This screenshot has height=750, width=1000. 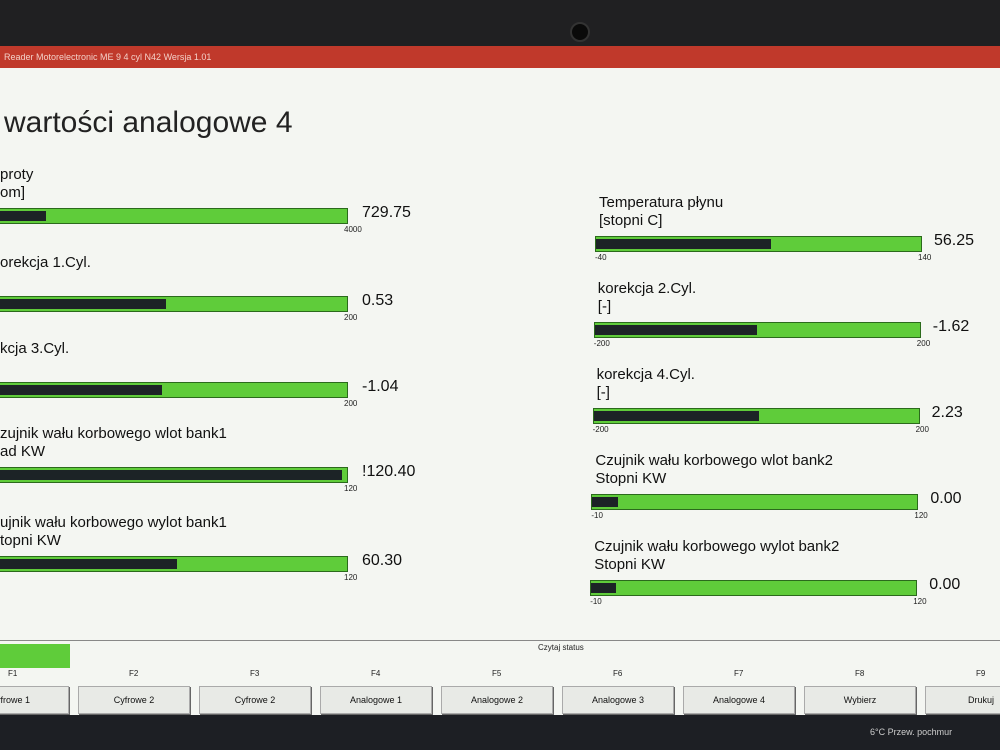 I want to click on function-button: Analogowe 2, so click(x=497, y=700).